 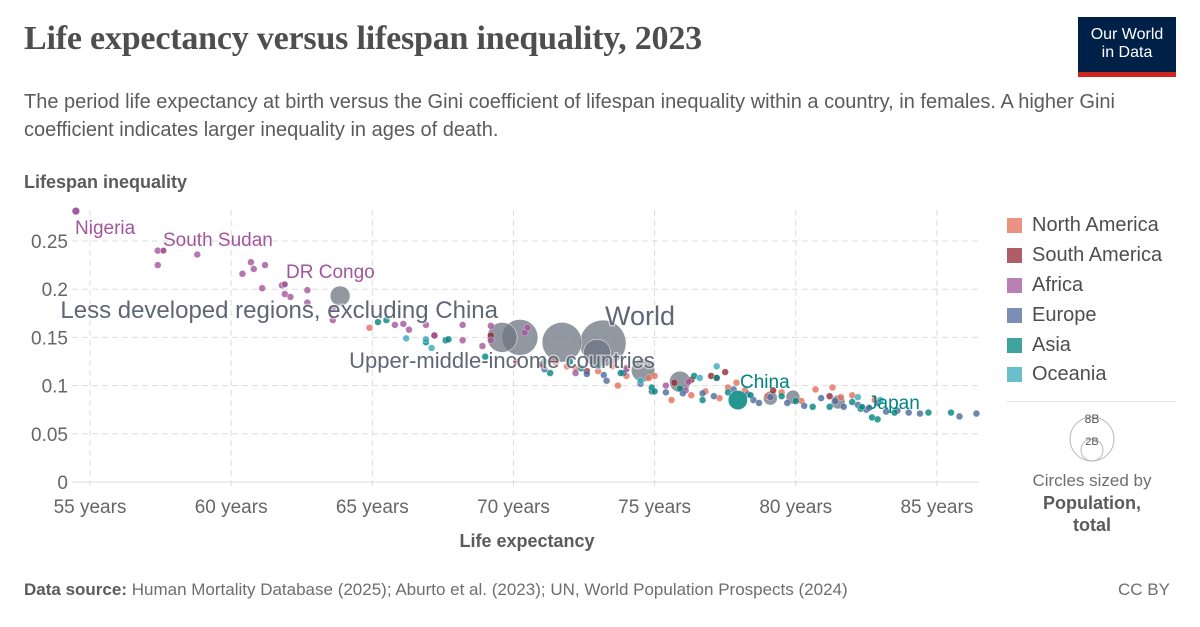 I want to click on legend-item-oceania: Oceania, so click(x=1084, y=375).